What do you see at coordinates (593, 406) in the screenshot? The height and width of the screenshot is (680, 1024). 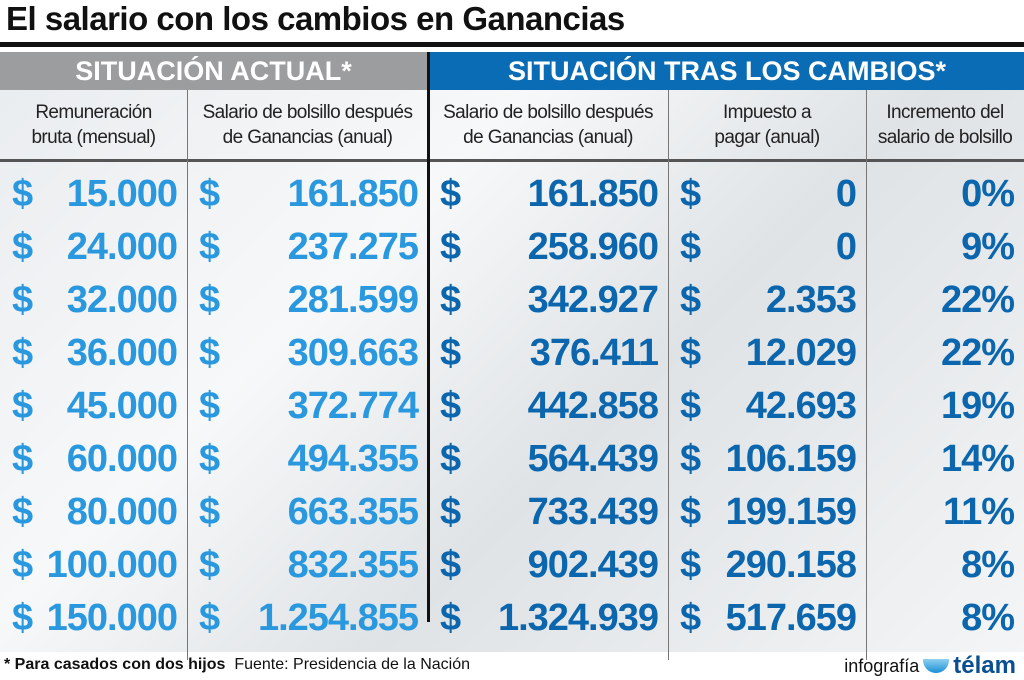 I see `cell-value: 442.858` at bounding box center [593, 406].